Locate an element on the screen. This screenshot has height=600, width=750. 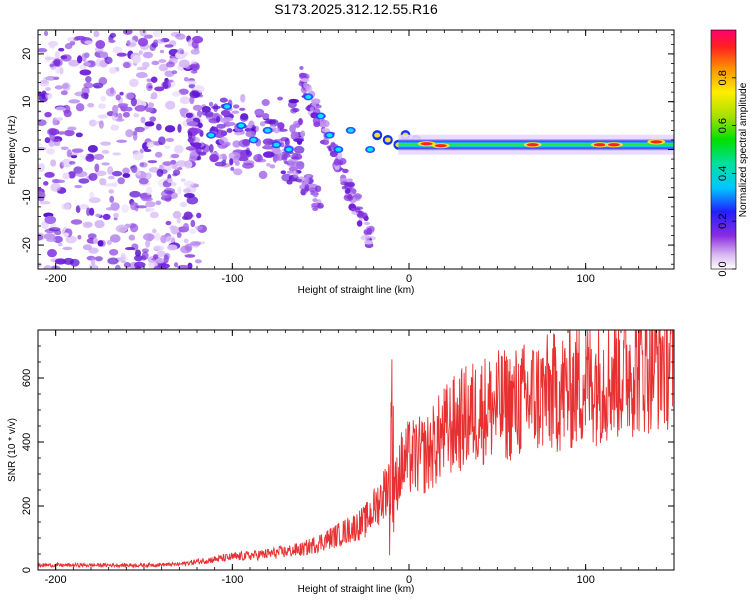
snr-ylabel: SNR (10 * v/v) is located at coordinates (12, 450).